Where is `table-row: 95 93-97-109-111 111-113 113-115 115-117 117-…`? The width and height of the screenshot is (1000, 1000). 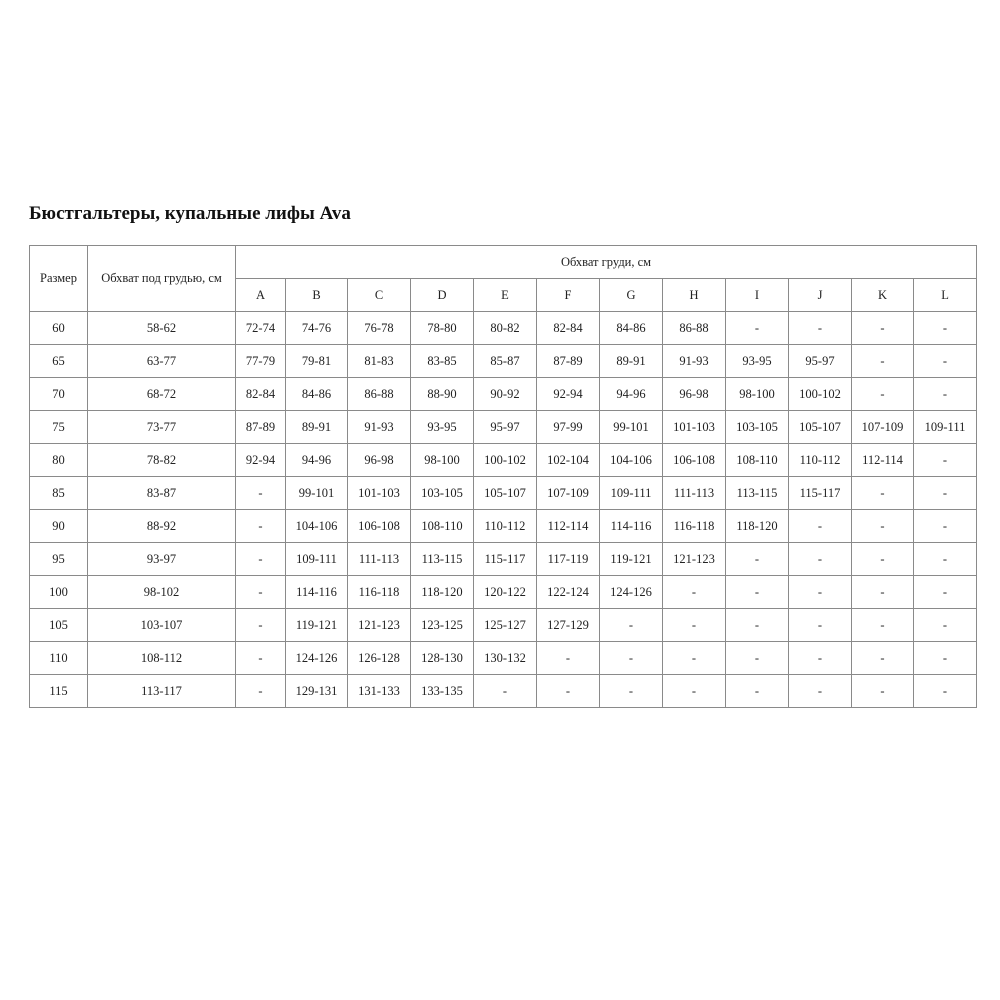
table-row: 95 93-97-109-111 111-113 113-115 115-117 117-… is located at coordinates (503, 559).